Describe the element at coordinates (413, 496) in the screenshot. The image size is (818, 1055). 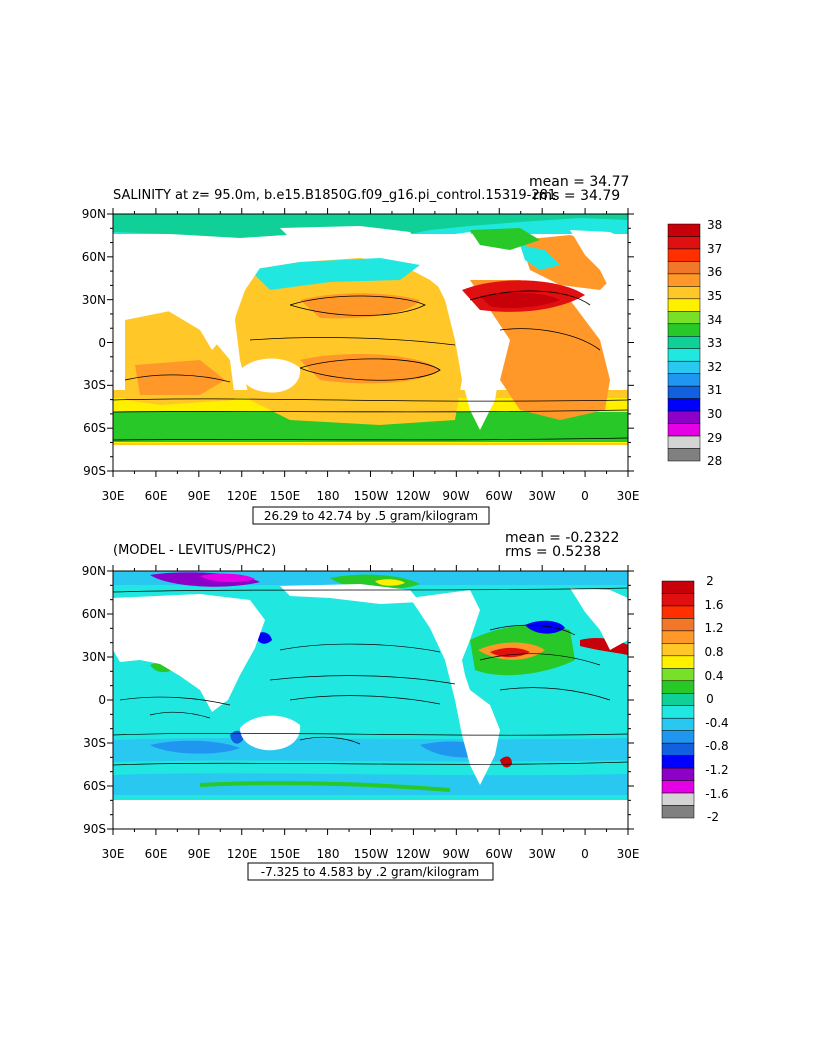
I see `salinity-x-tick-label: 120W` at that location.